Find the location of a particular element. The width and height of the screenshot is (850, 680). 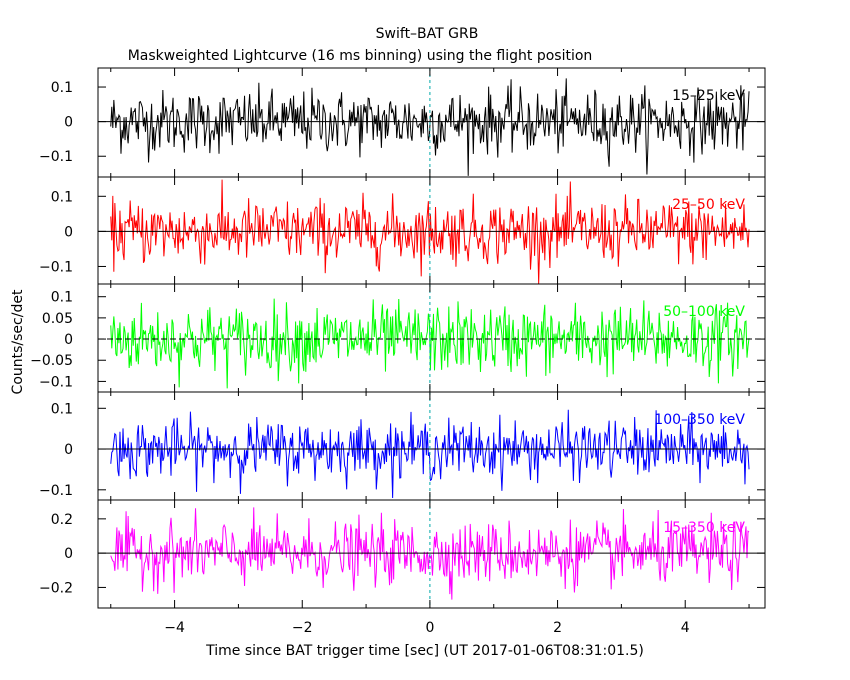

panel-4: −0.1 0 0.1 100–350 keV is located at coordinates (402, 446).